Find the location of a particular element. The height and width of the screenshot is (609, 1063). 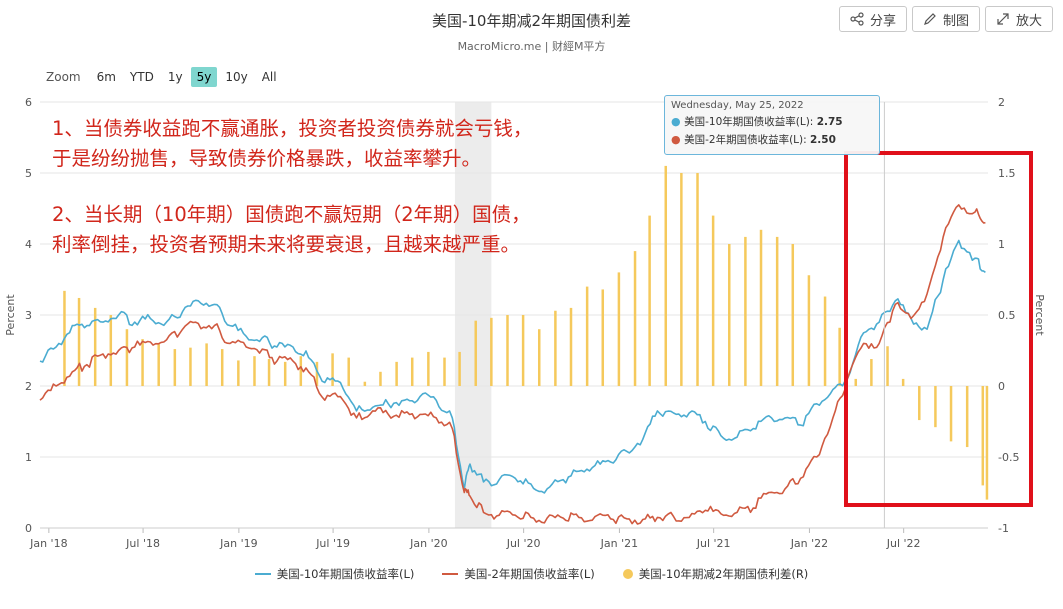

enlarge-button: 放大 is located at coordinates (1018, 19).